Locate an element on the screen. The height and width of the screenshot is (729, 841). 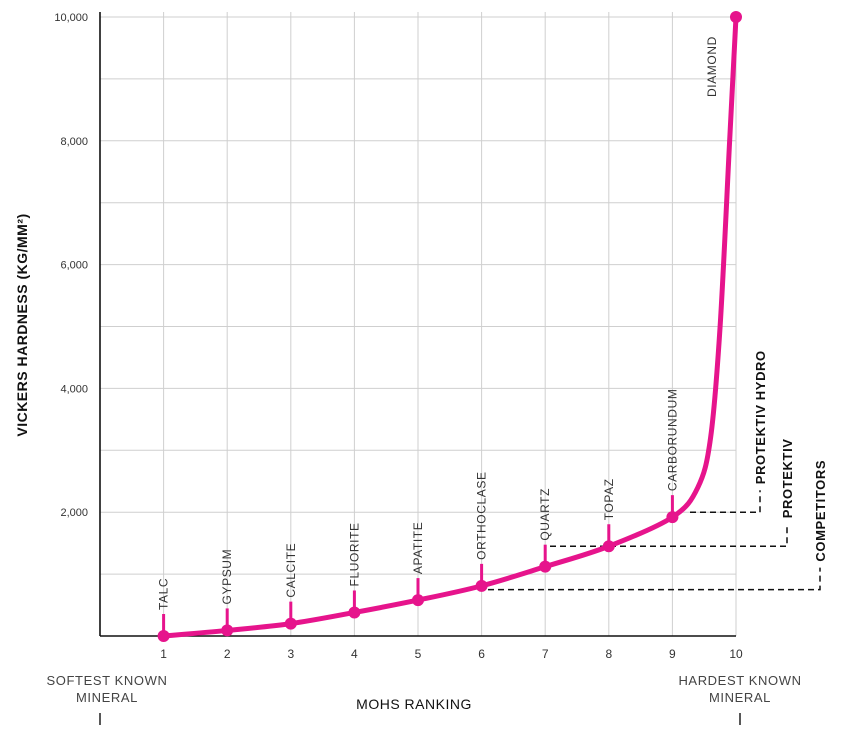
x-tick-label: 3 is located at coordinates (290, 654).